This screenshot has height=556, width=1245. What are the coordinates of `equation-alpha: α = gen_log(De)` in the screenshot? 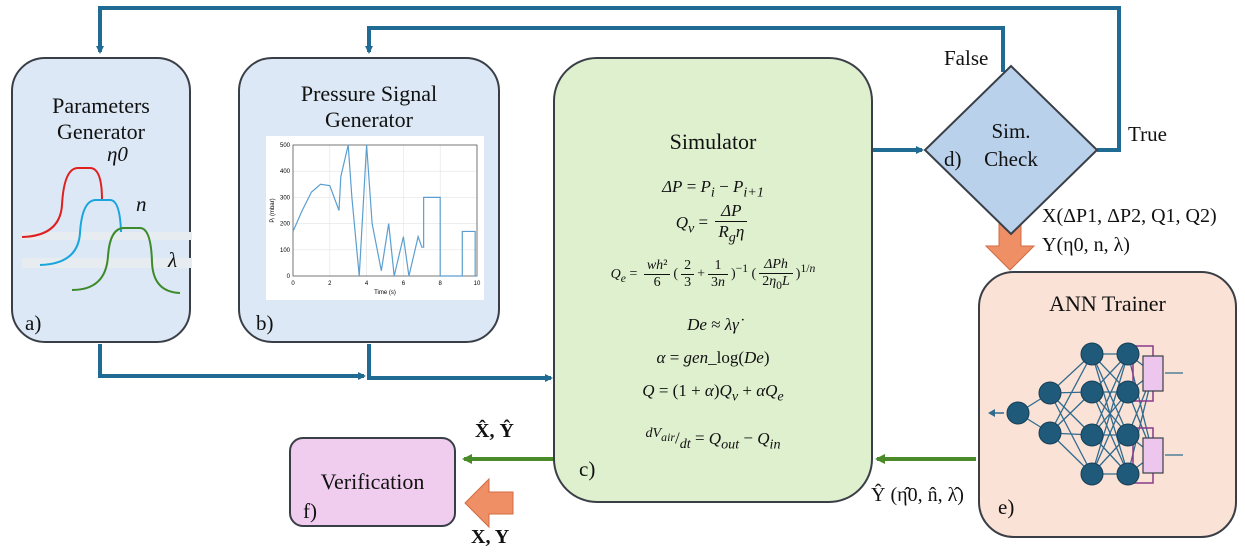 It's located at (713, 357).